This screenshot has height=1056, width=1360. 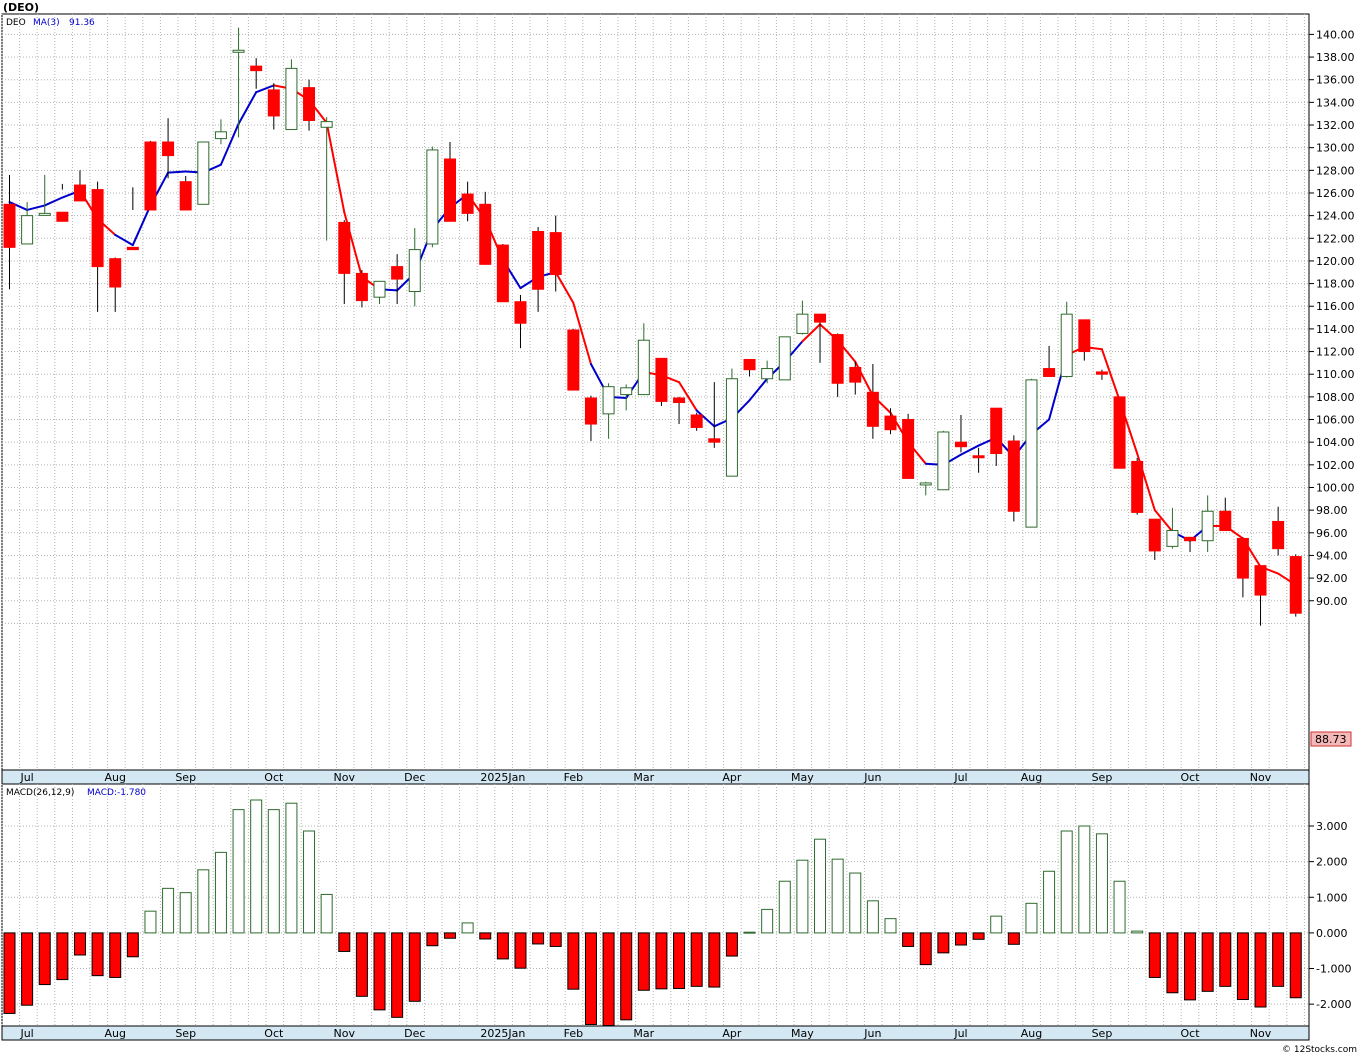 What do you see at coordinates (1335, 34) in the screenshot?
I see `price-tick-label: 140.00` at bounding box center [1335, 34].